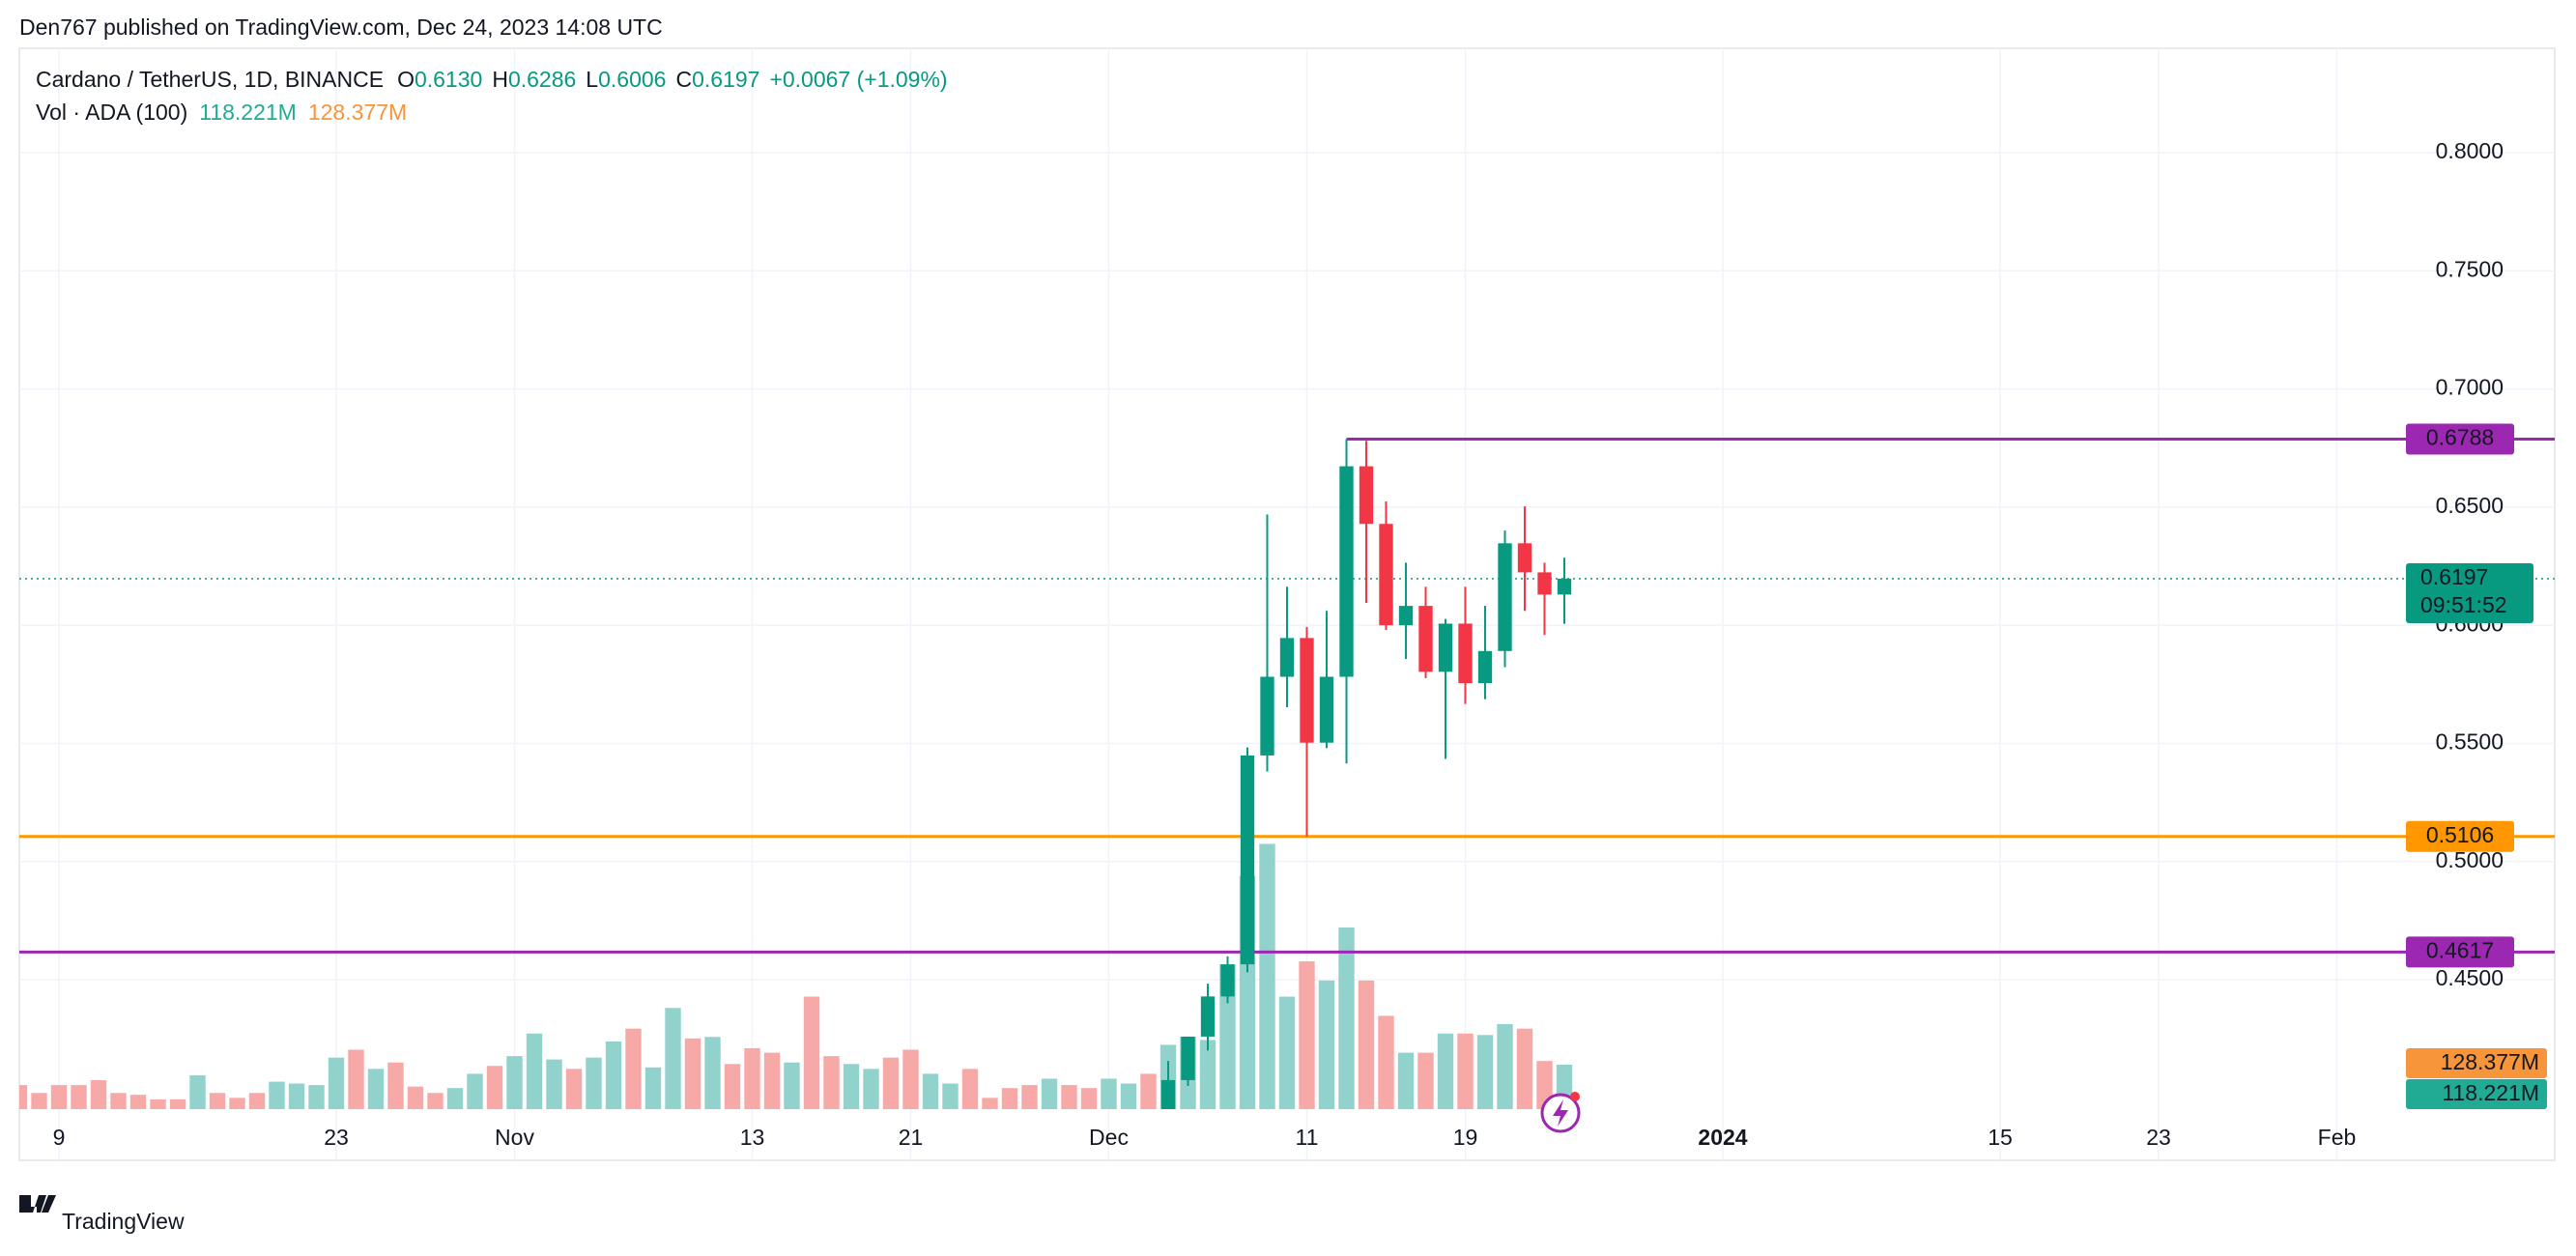 The width and height of the screenshot is (2576, 1256). I want to click on icon-dot, so click(1575, 1096).